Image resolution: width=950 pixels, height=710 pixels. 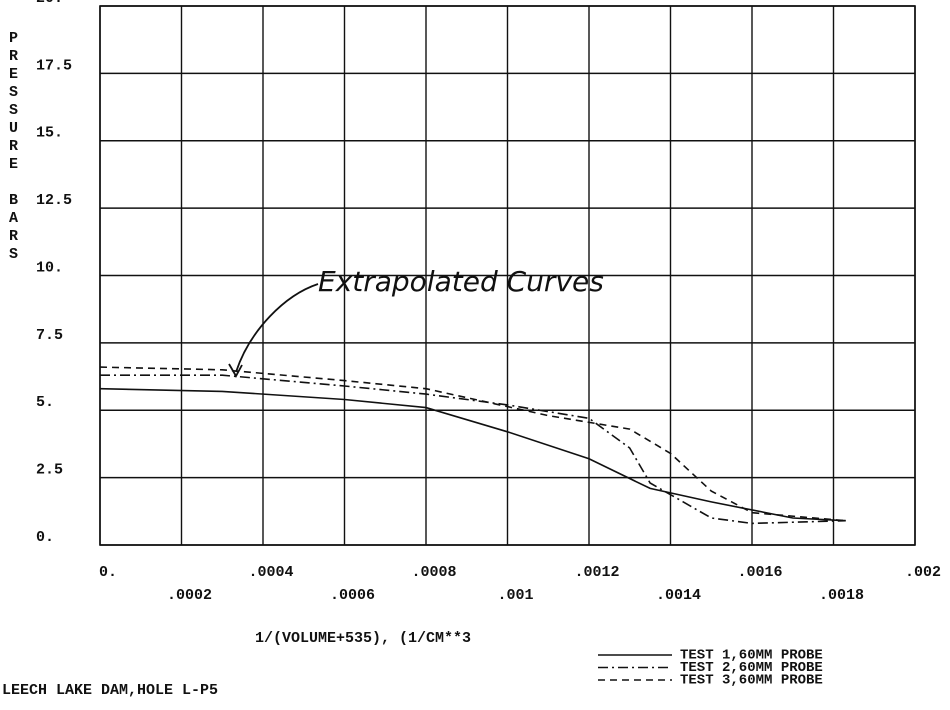 I want to click on x-tick-label: .001, so click(x=515, y=595).